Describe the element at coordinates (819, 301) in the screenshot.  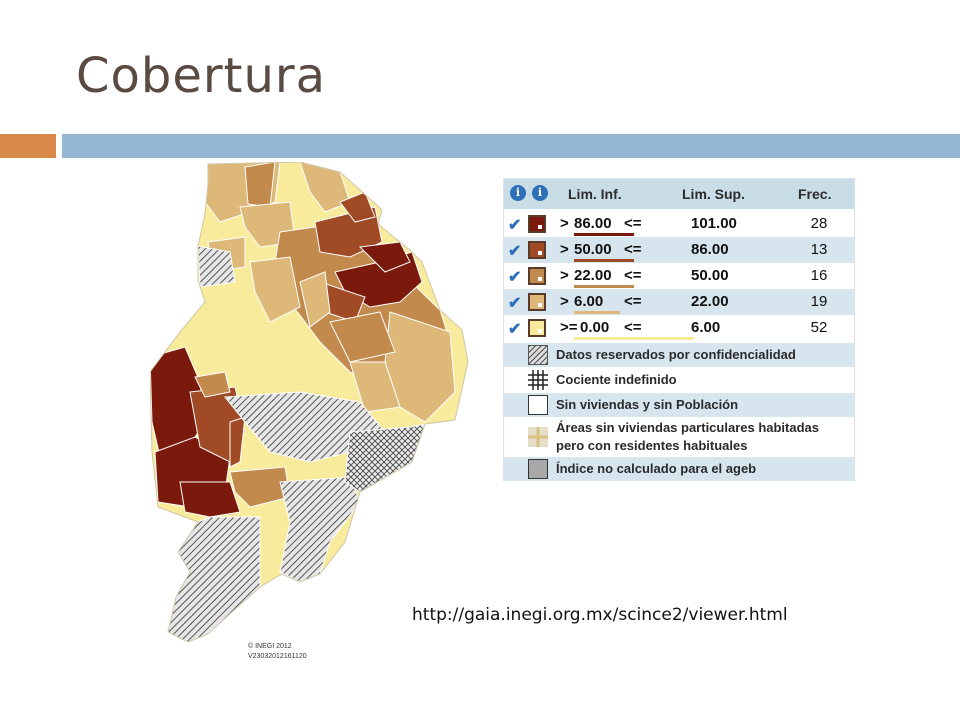
I see `frequency-value: 19` at that location.